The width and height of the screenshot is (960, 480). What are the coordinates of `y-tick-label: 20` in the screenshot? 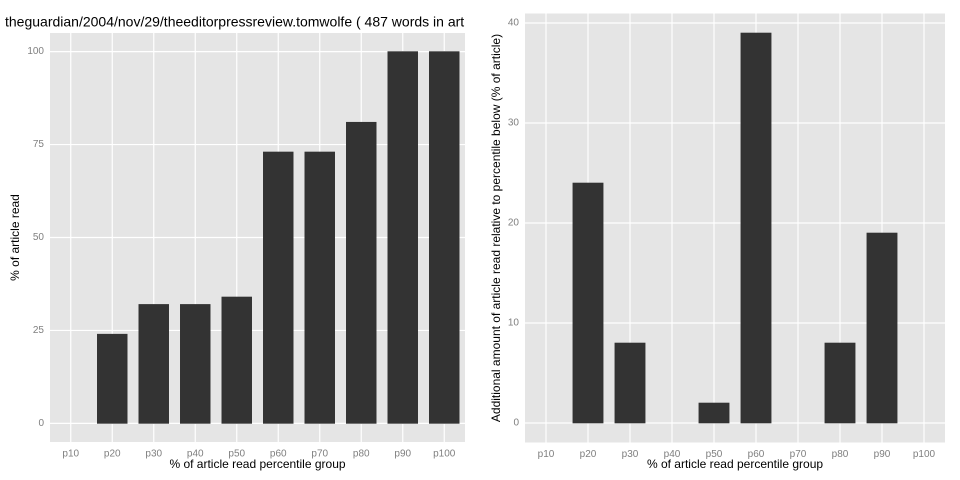 It's located at (514, 223).